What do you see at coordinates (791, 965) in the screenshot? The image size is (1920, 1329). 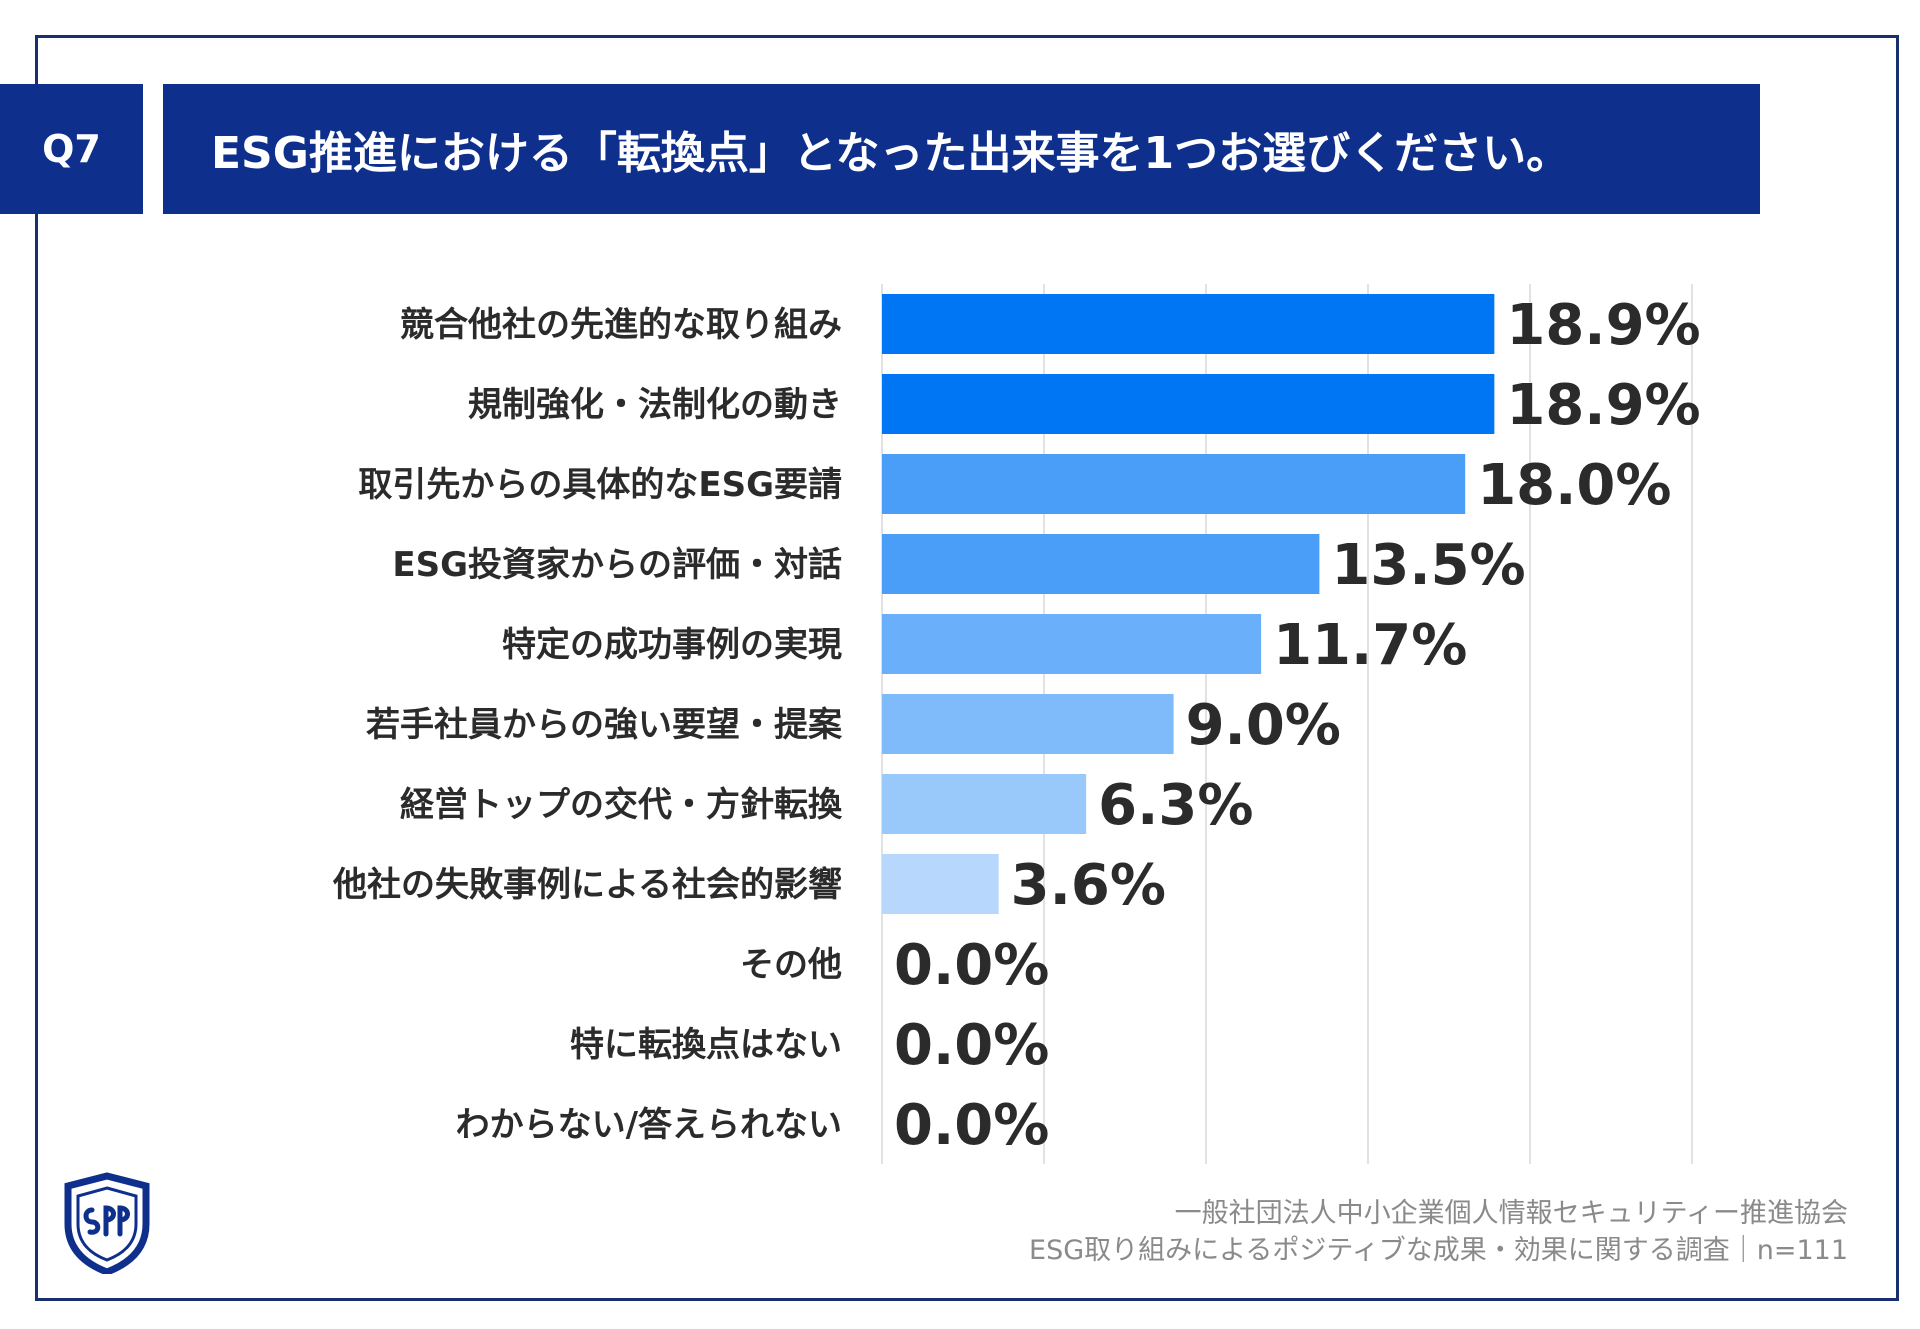 I see `category-label: その他` at bounding box center [791, 965].